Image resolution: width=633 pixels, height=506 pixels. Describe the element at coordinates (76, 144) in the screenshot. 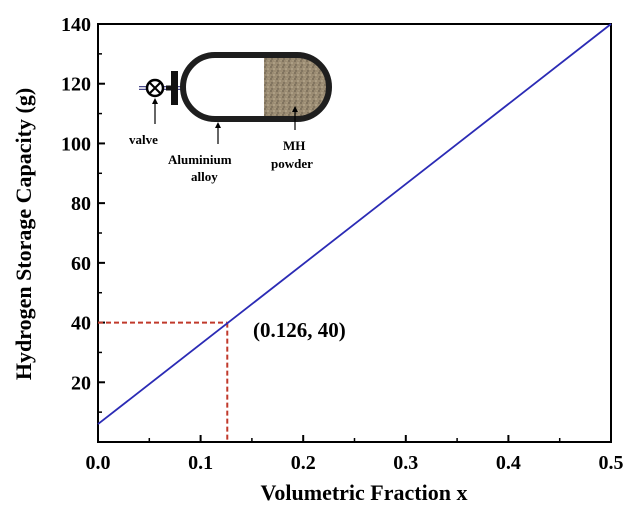

I see `y-tick-label: 100` at that location.